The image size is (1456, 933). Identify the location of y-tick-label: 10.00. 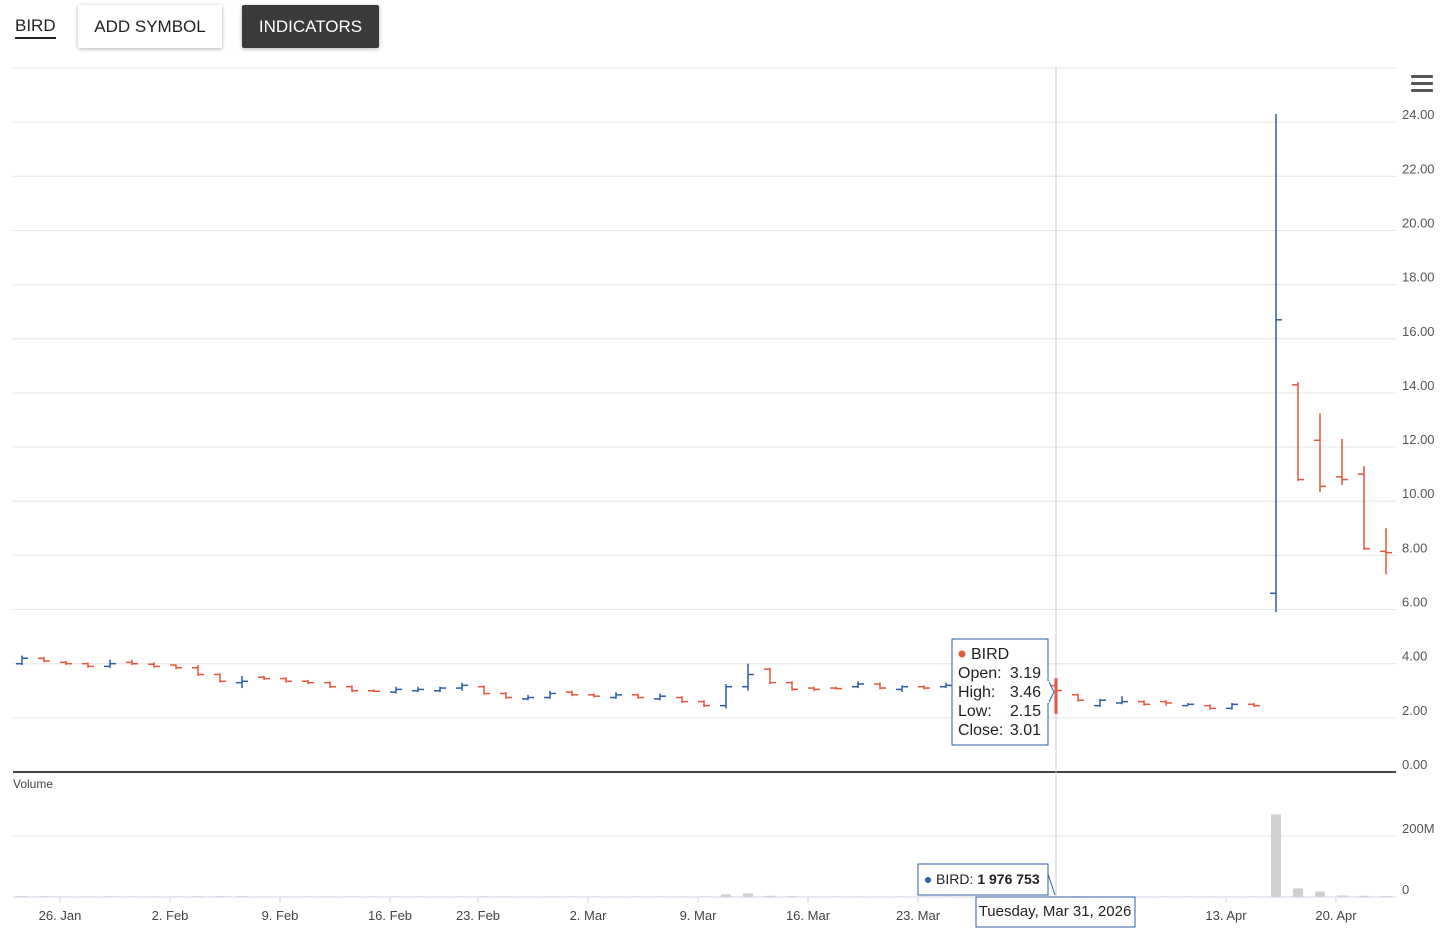
(1418, 493).